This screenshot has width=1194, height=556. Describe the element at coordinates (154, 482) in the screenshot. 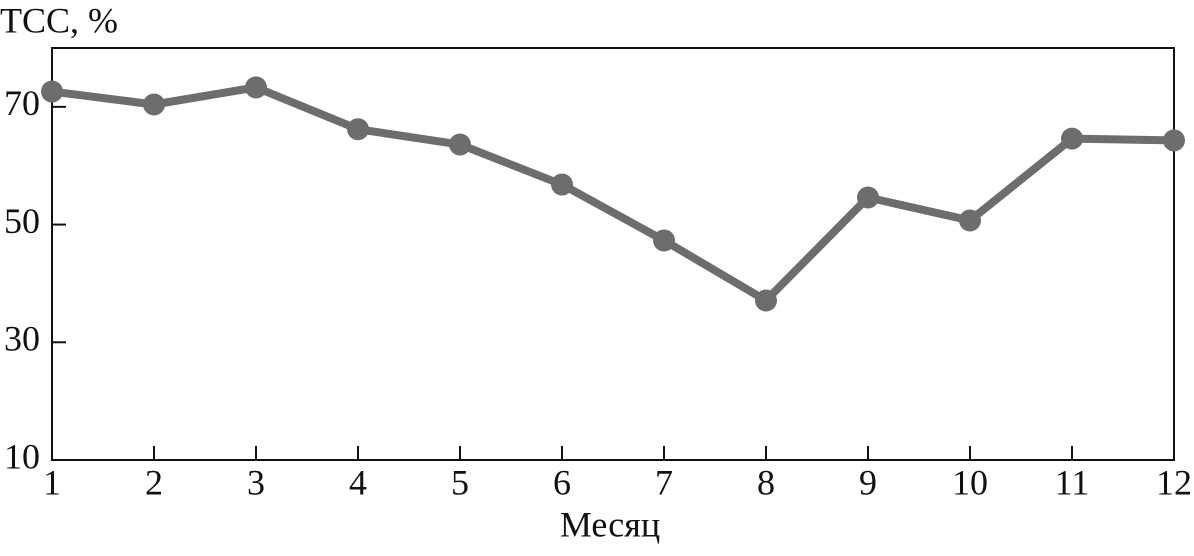

I see `x-tick-label: 2` at that location.